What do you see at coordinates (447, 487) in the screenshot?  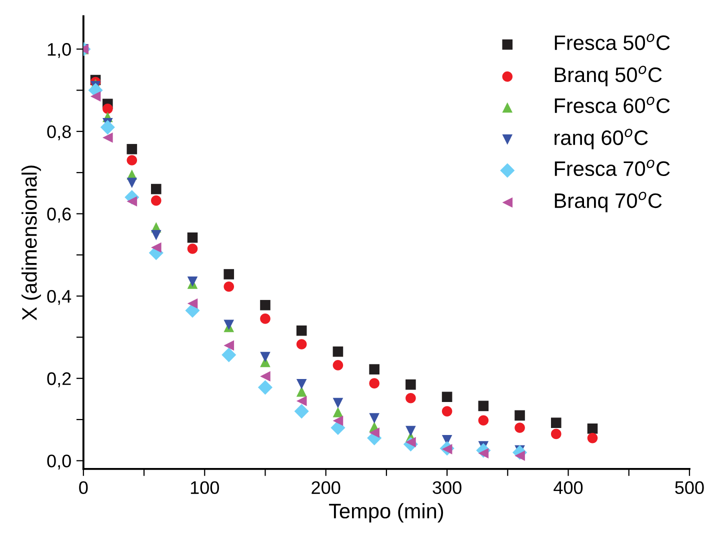 I see `x-tick-label: 300` at bounding box center [447, 487].